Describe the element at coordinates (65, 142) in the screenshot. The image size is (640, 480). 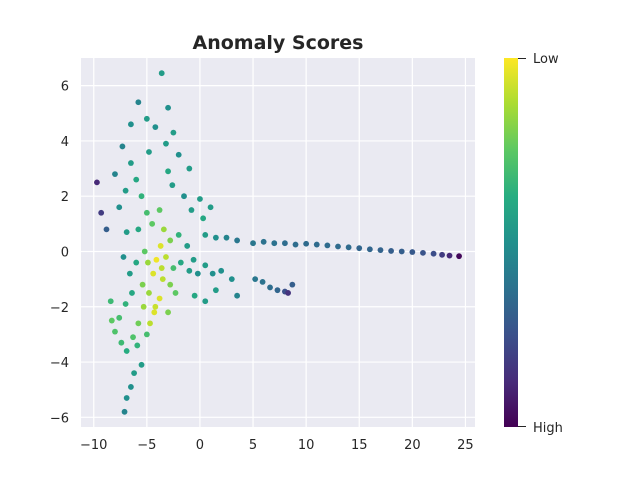
I see `y-tick-label: 4` at that location.